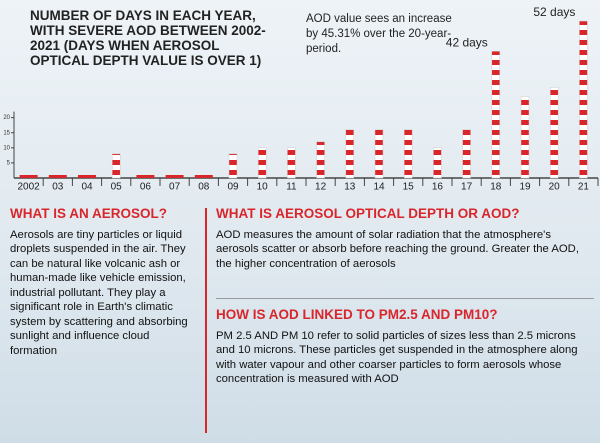 The height and width of the screenshot is (443, 600). Describe the element at coordinates (87, 187) in the screenshot. I see `x-tick-label: 04` at that location.